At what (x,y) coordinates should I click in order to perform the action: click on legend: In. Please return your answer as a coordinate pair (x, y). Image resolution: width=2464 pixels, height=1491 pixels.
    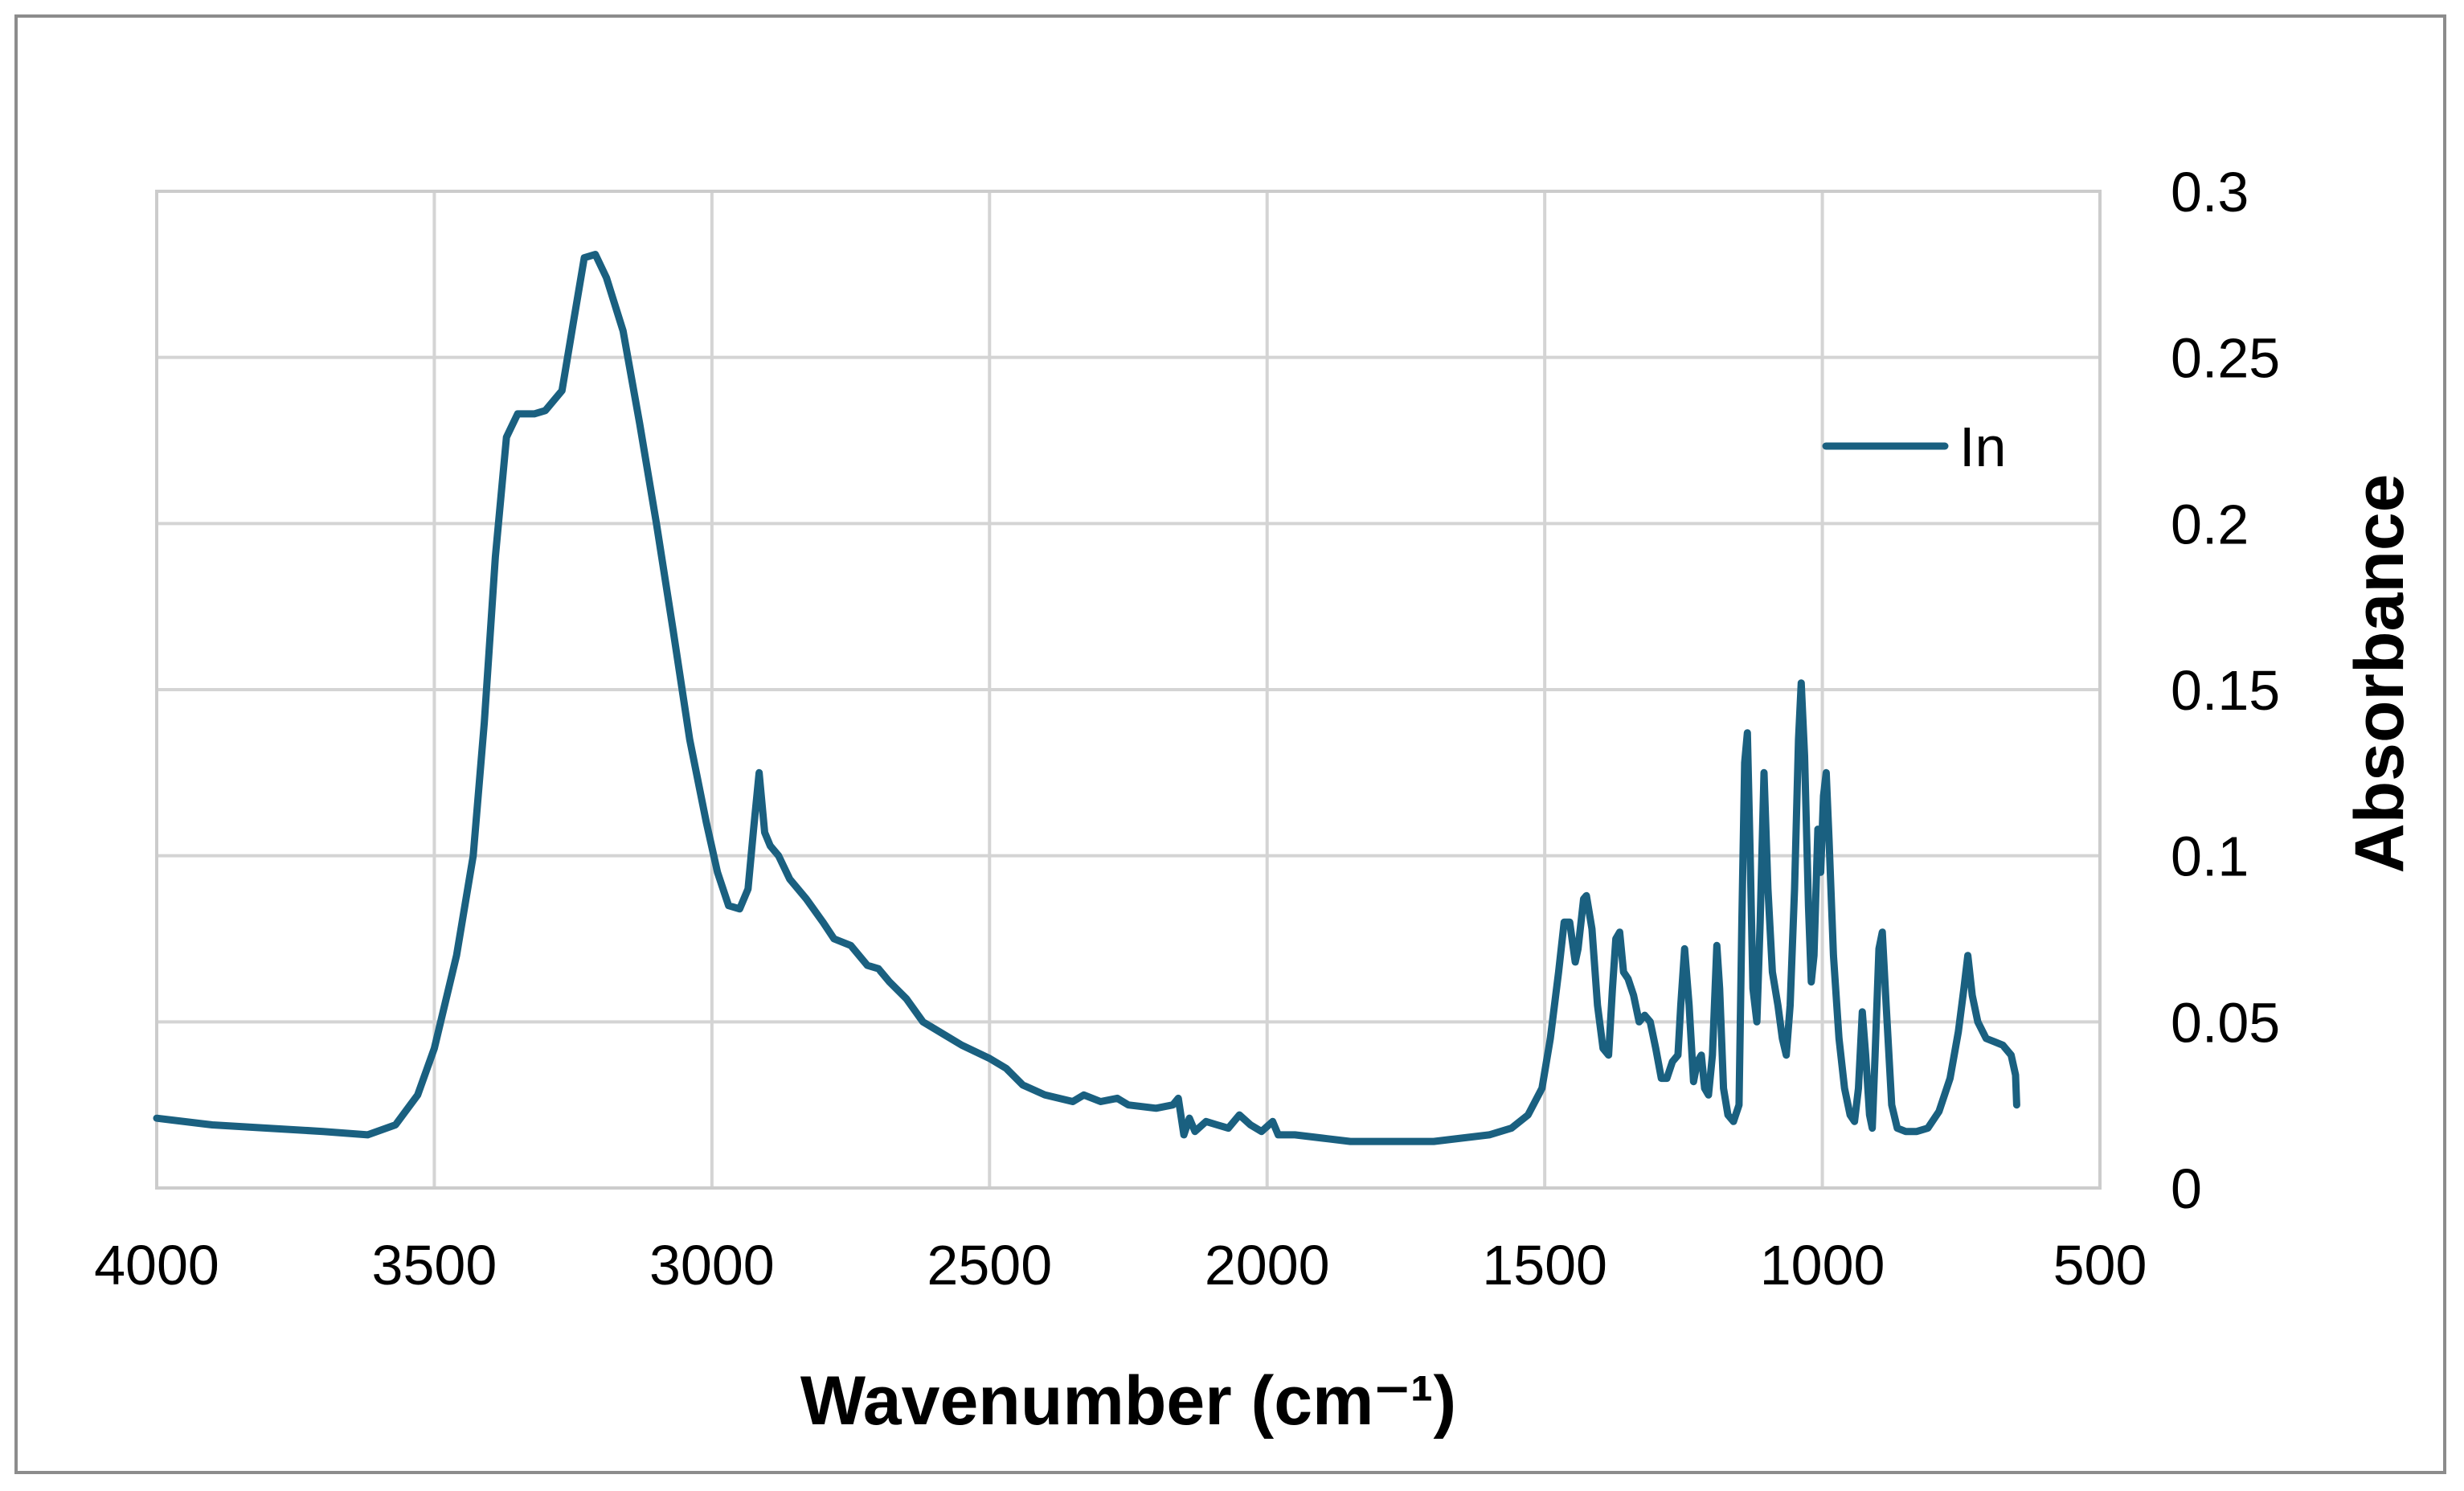
    Looking at the image, I should click on (1914, 447).